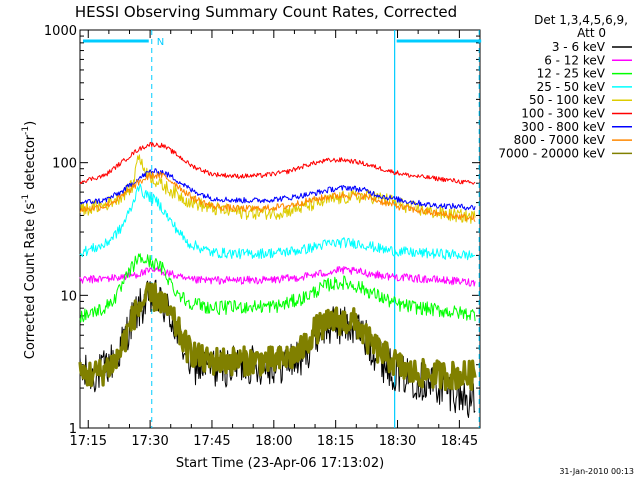 Image resolution: width=640 pixels, height=480 pixels. Describe the element at coordinates (563, 127) in the screenshot. I see `legend-entry-label: 300 - 800 keV` at that location.